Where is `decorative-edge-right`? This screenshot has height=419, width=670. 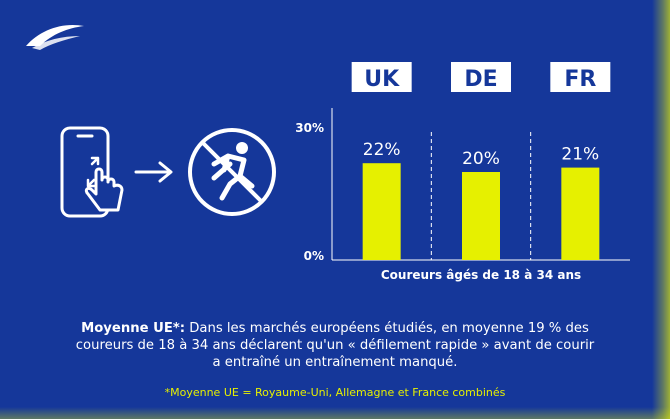
decorative-edge-right is located at coordinates (661, 209).